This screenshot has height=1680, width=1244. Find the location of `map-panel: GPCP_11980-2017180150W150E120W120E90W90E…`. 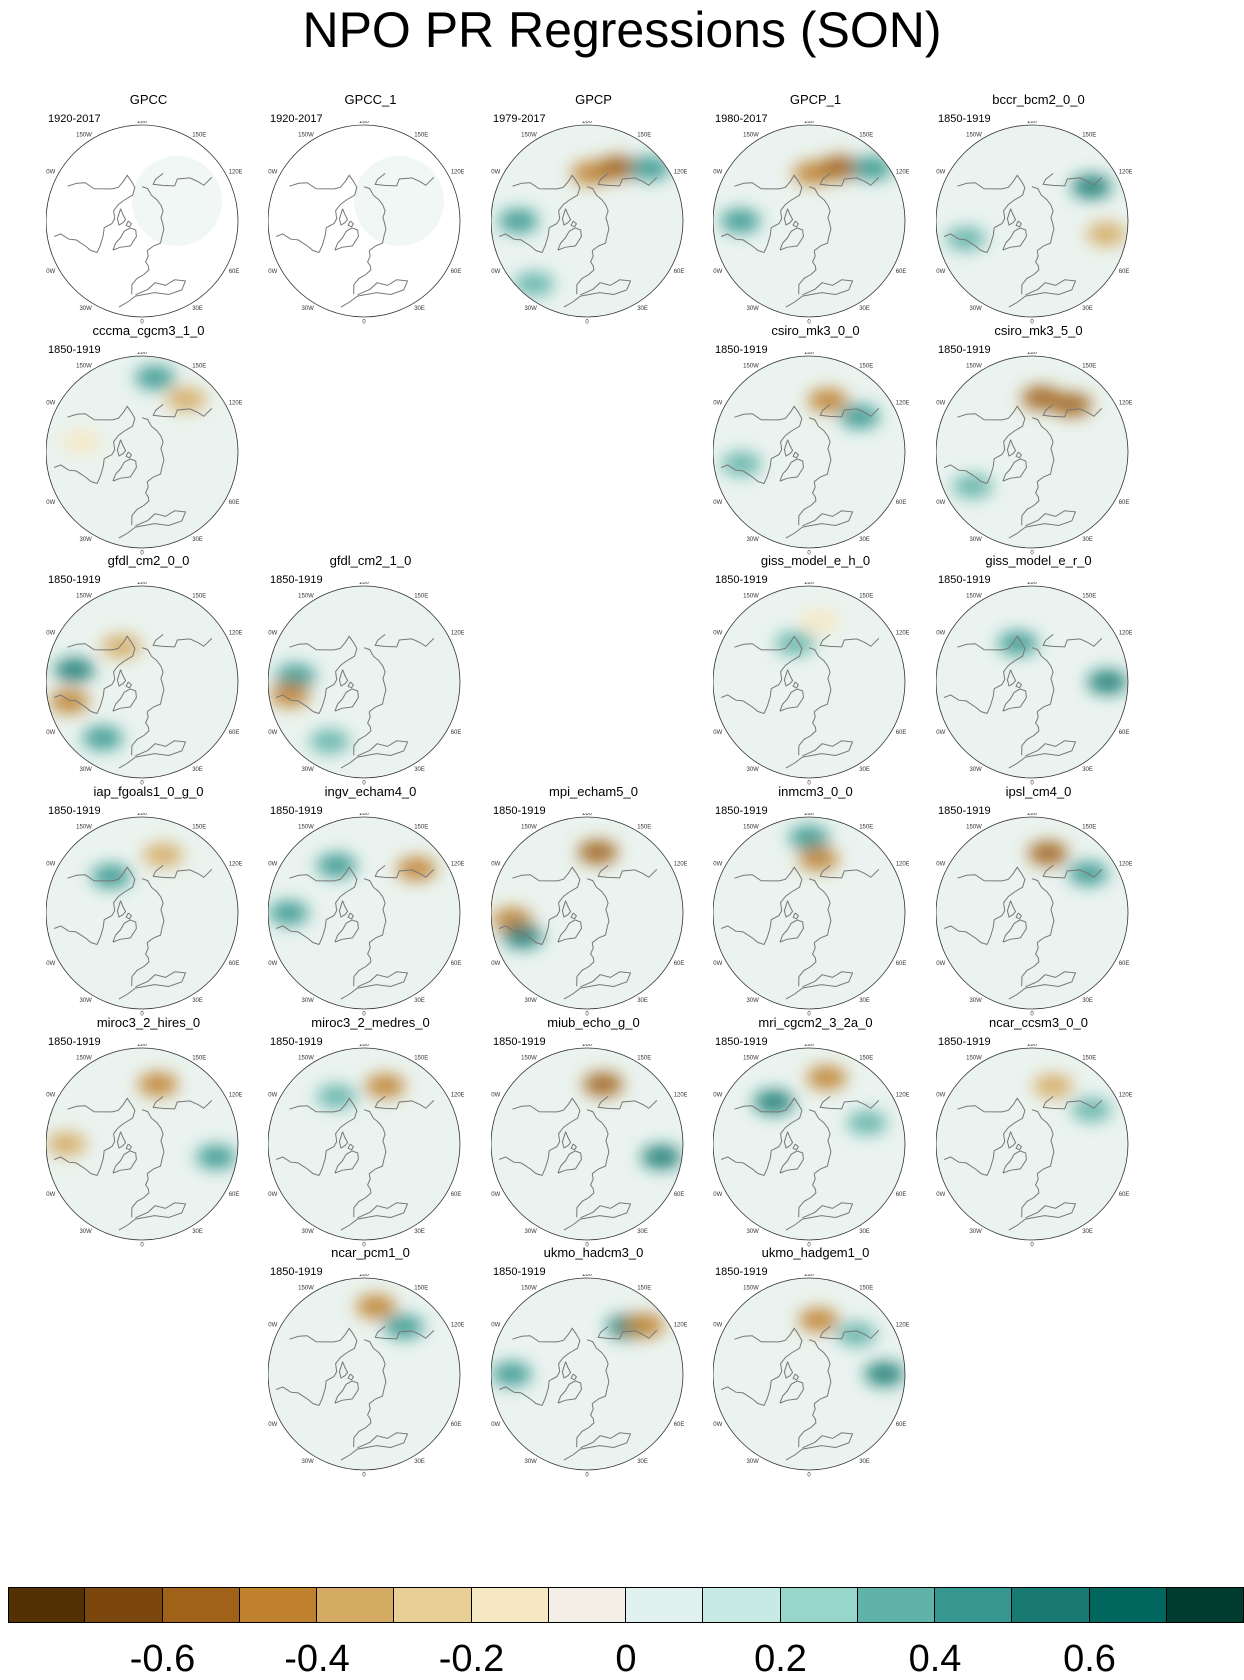

map-panel: GPCP_11980-2017180150W150E120W120E90W90E… is located at coordinates (830, 213).